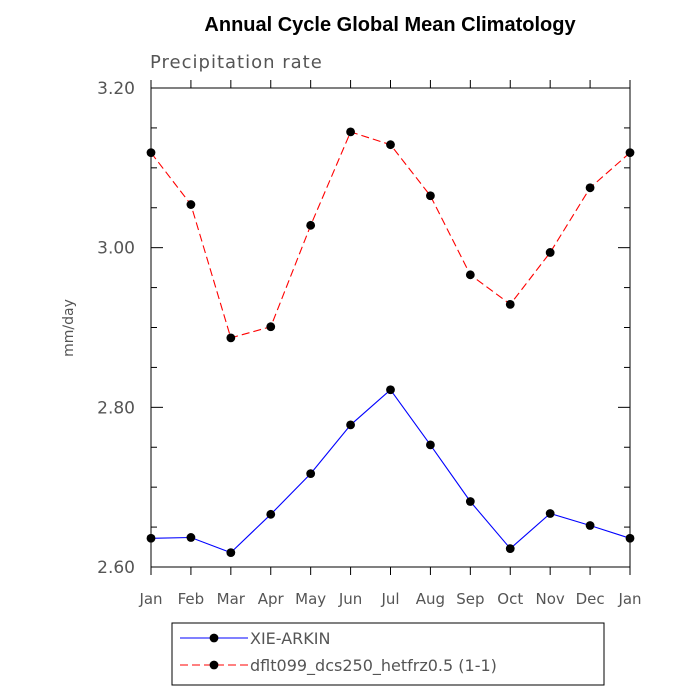 This screenshot has height=700, width=700. I want to click on x-tick-label: Feb, so click(191, 599).